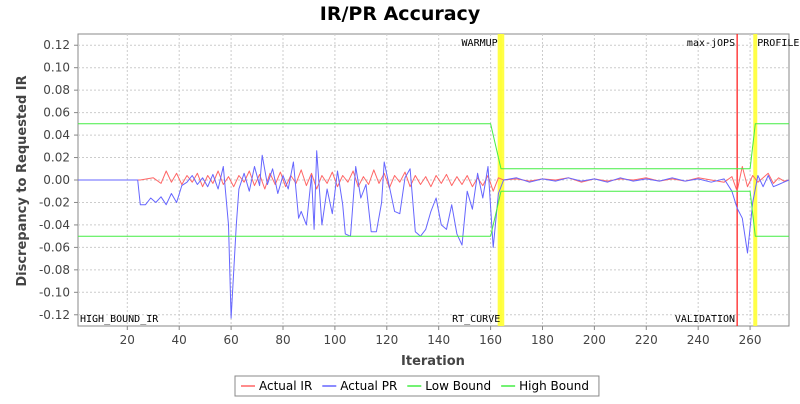 This screenshot has width=800, height=404. Describe the element at coordinates (554, 386) in the screenshot. I see `legend-entry: High Bound` at that location.